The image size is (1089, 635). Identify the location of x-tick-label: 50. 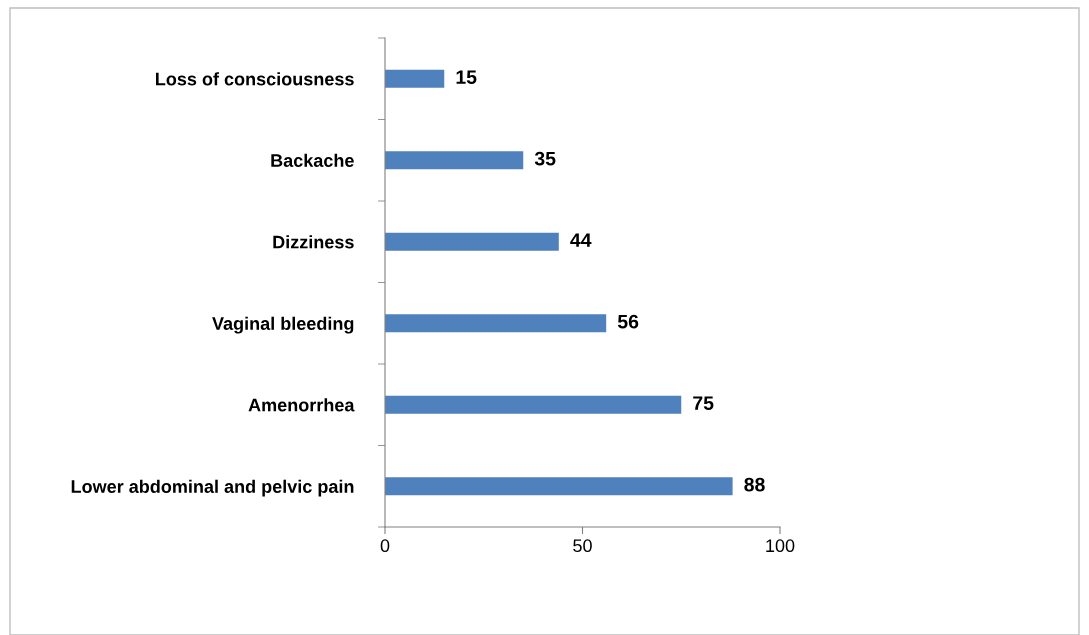
(582, 546).